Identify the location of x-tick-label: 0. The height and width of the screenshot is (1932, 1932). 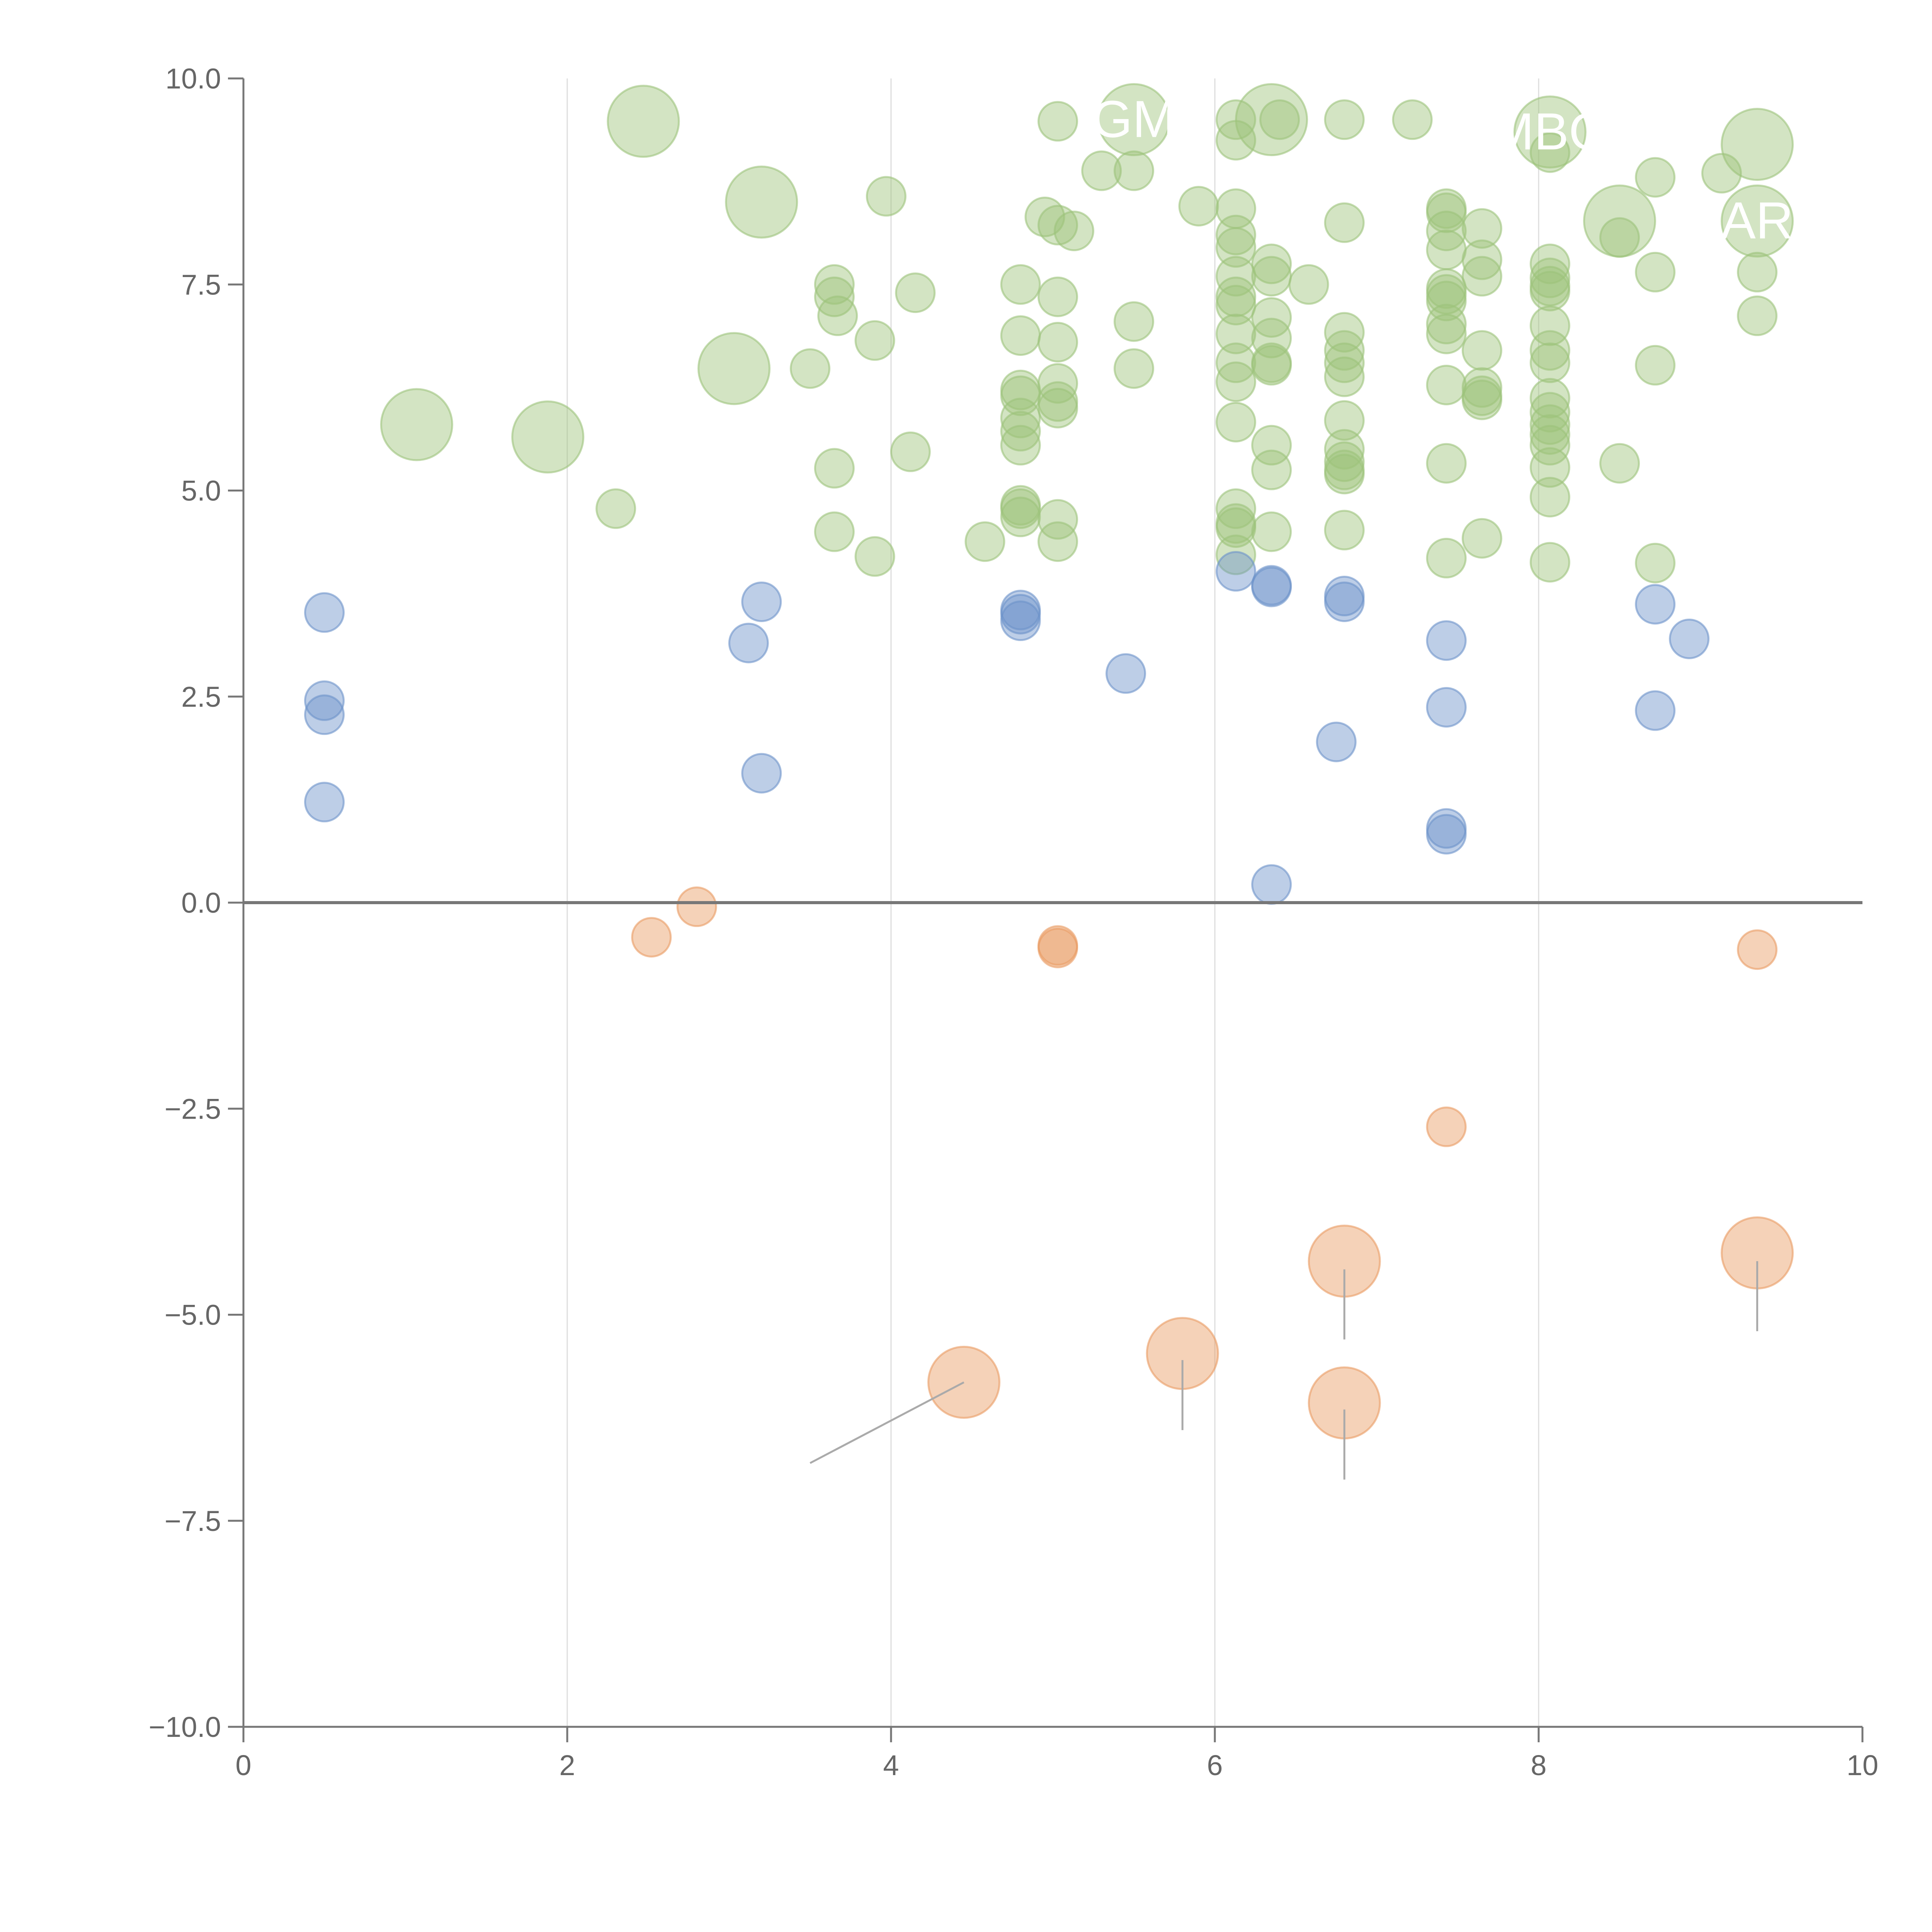
(243, 1765).